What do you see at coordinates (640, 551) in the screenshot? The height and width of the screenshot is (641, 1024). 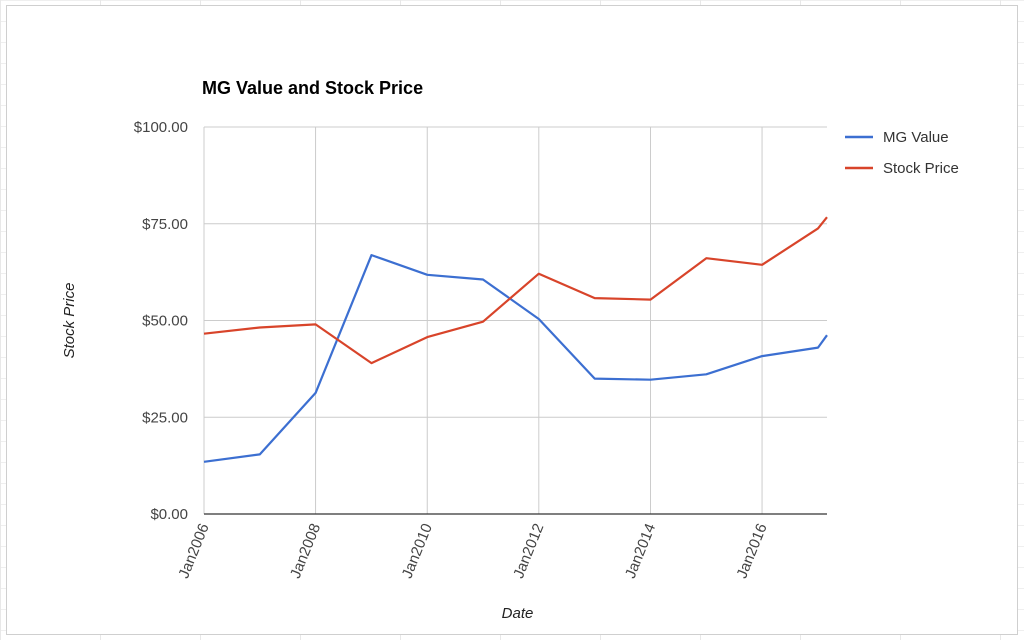 I see `x-tick-label: Jan2014` at bounding box center [640, 551].